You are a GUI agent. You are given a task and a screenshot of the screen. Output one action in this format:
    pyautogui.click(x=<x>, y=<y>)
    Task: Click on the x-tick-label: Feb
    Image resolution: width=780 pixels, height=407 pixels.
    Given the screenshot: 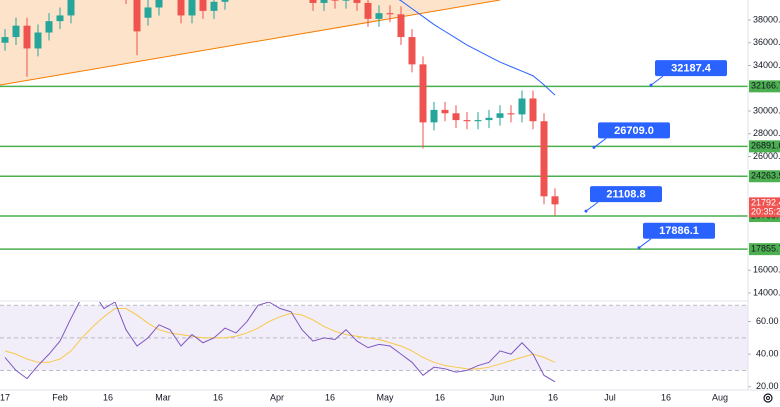 What is the action you would take?
    pyautogui.click(x=60, y=397)
    